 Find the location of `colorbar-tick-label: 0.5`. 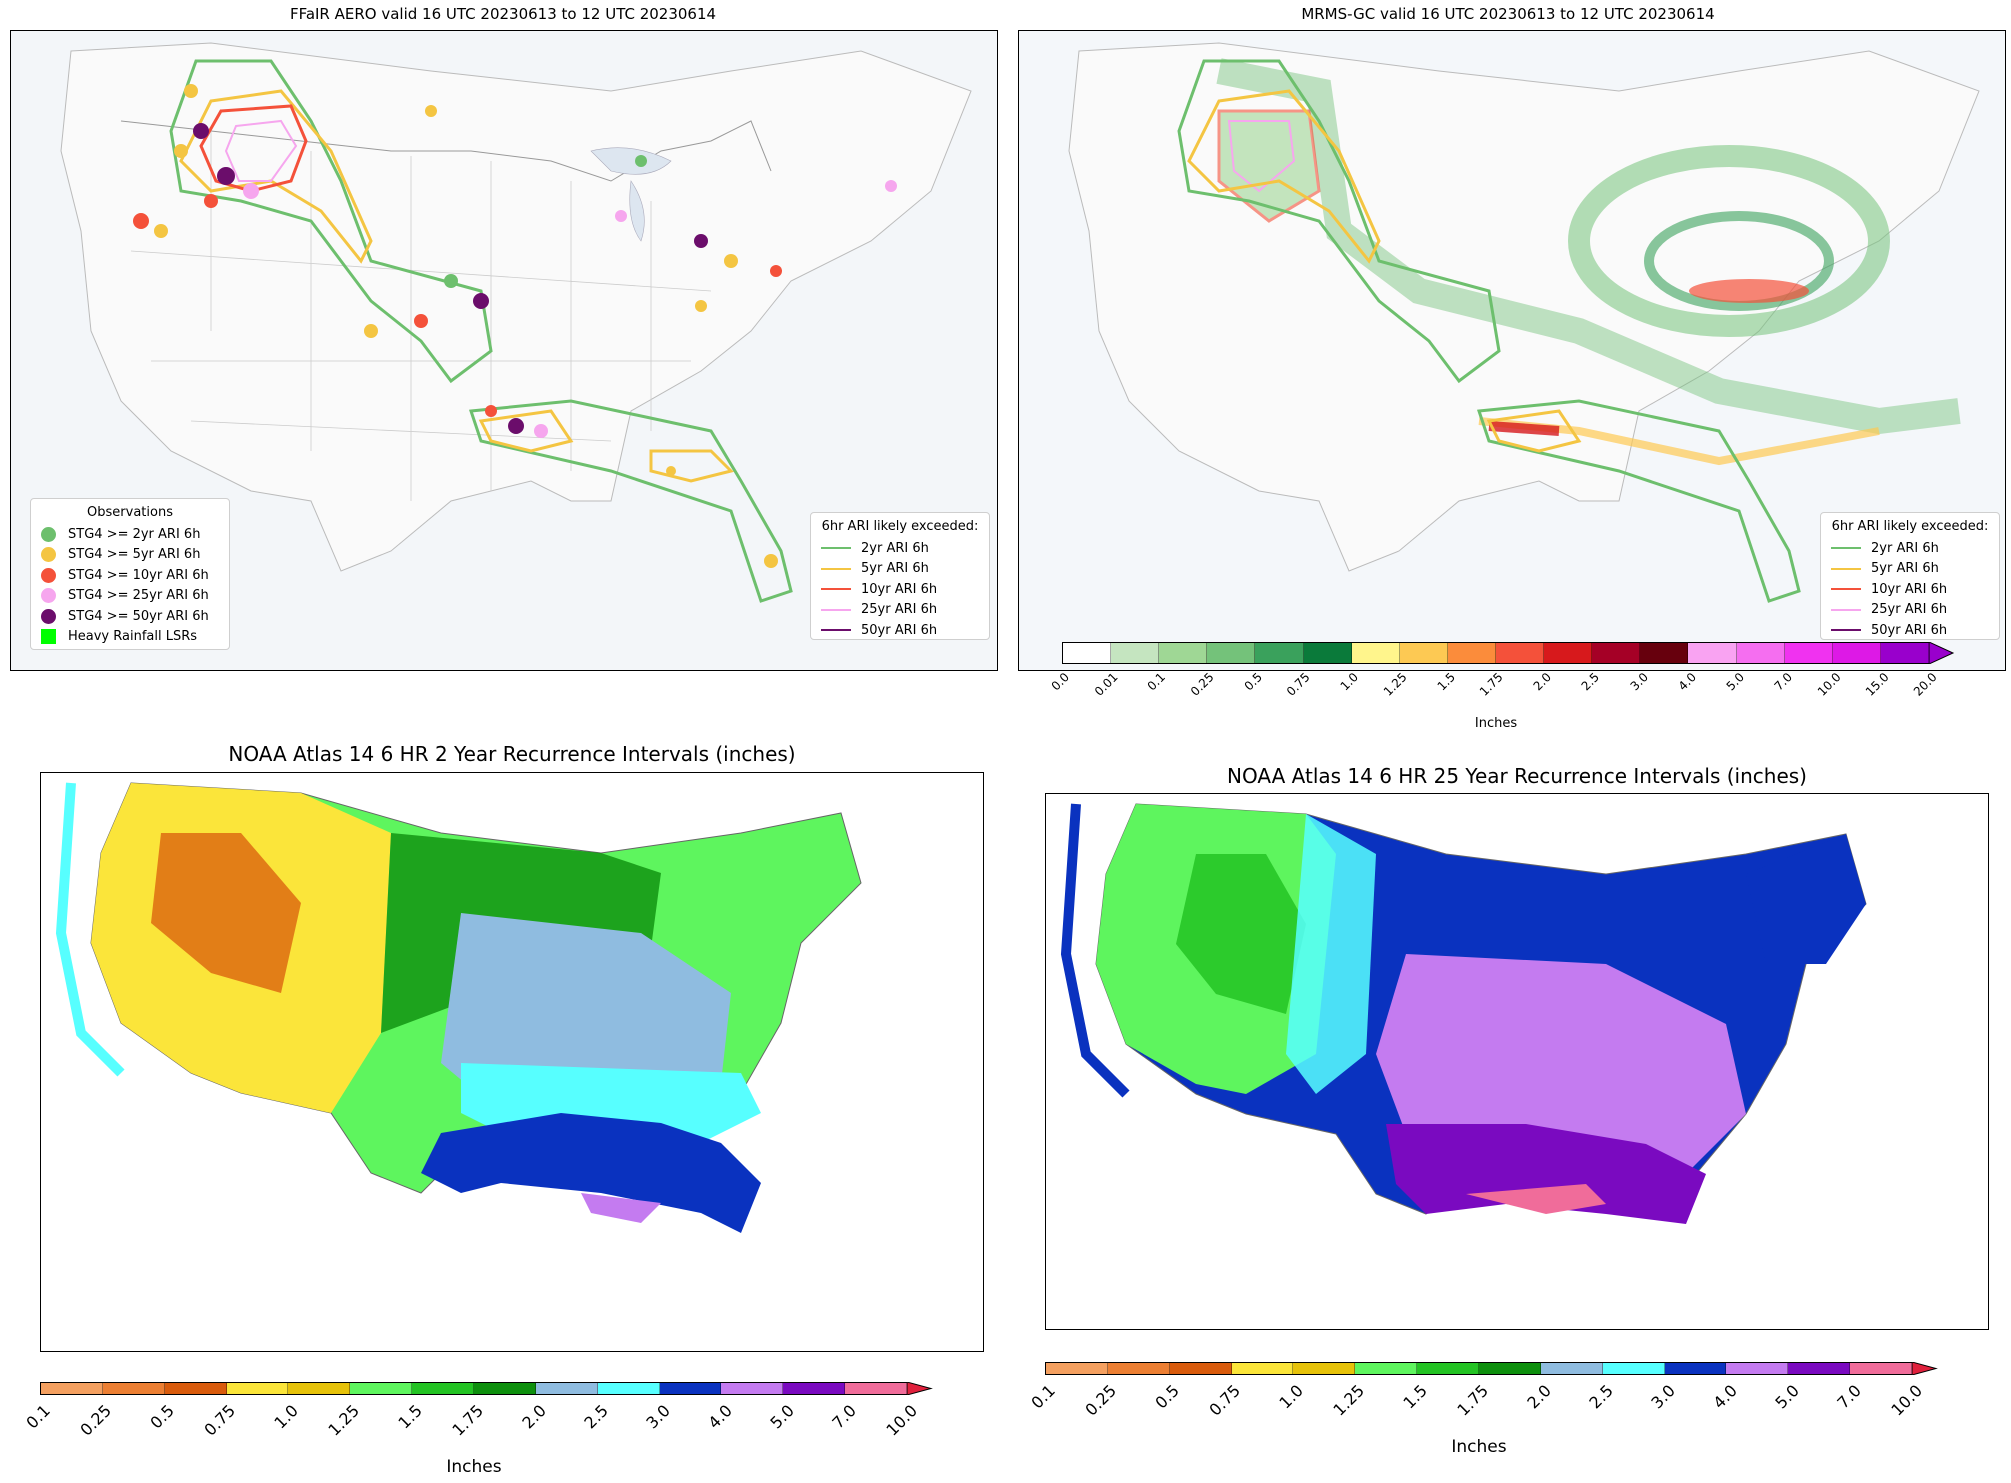

colorbar-tick-label: 0.5 is located at coordinates (1167, 1397).